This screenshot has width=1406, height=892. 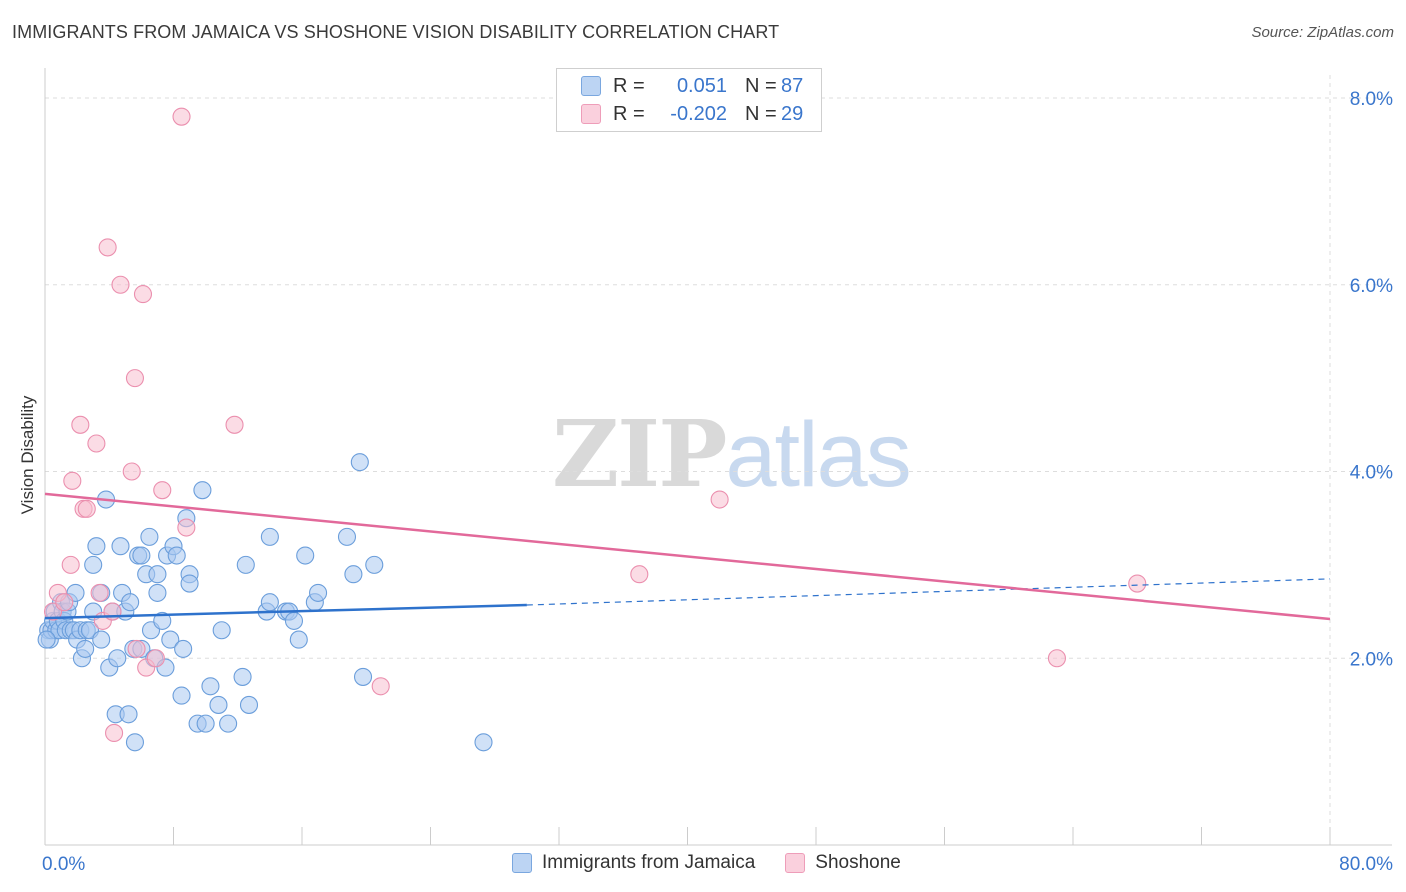 I want to click on legend-n-value: 29, so click(x=792, y=113).